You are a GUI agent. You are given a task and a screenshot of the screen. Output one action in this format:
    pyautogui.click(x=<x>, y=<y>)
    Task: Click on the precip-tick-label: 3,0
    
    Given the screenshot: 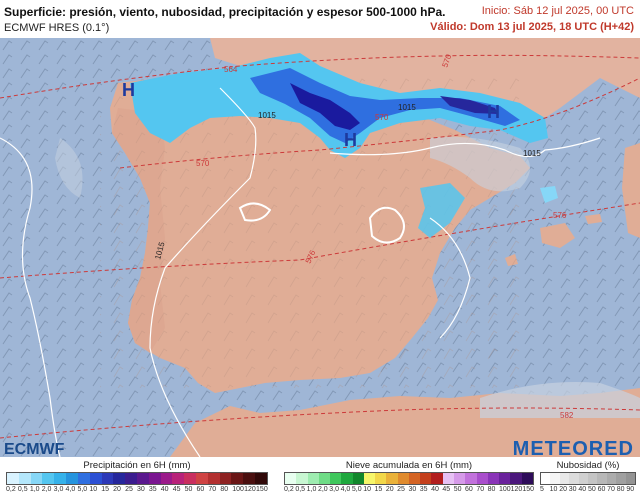 What is the action you would take?
    pyautogui.click(x=58, y=489)
    